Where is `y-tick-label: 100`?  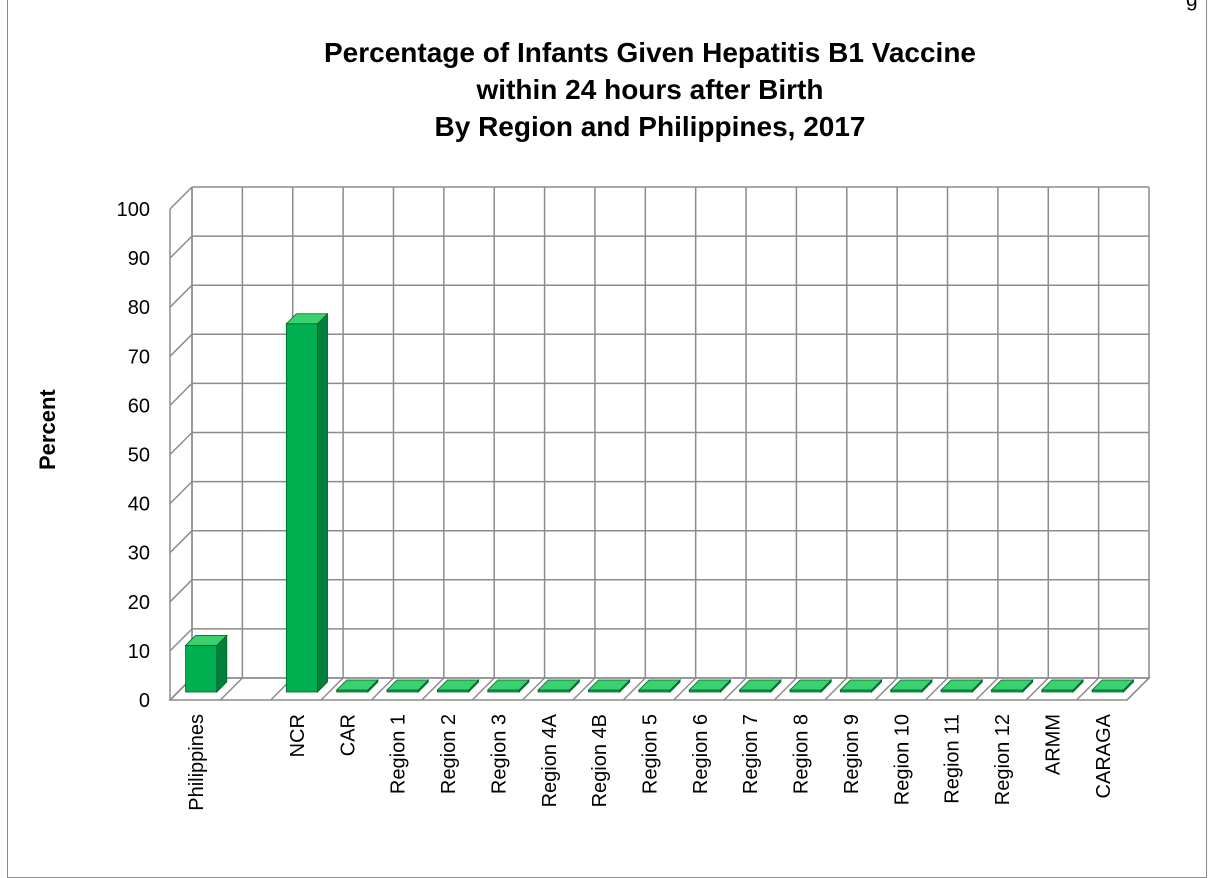
y-tick-label: 100 is located at coordinates (133, 210).